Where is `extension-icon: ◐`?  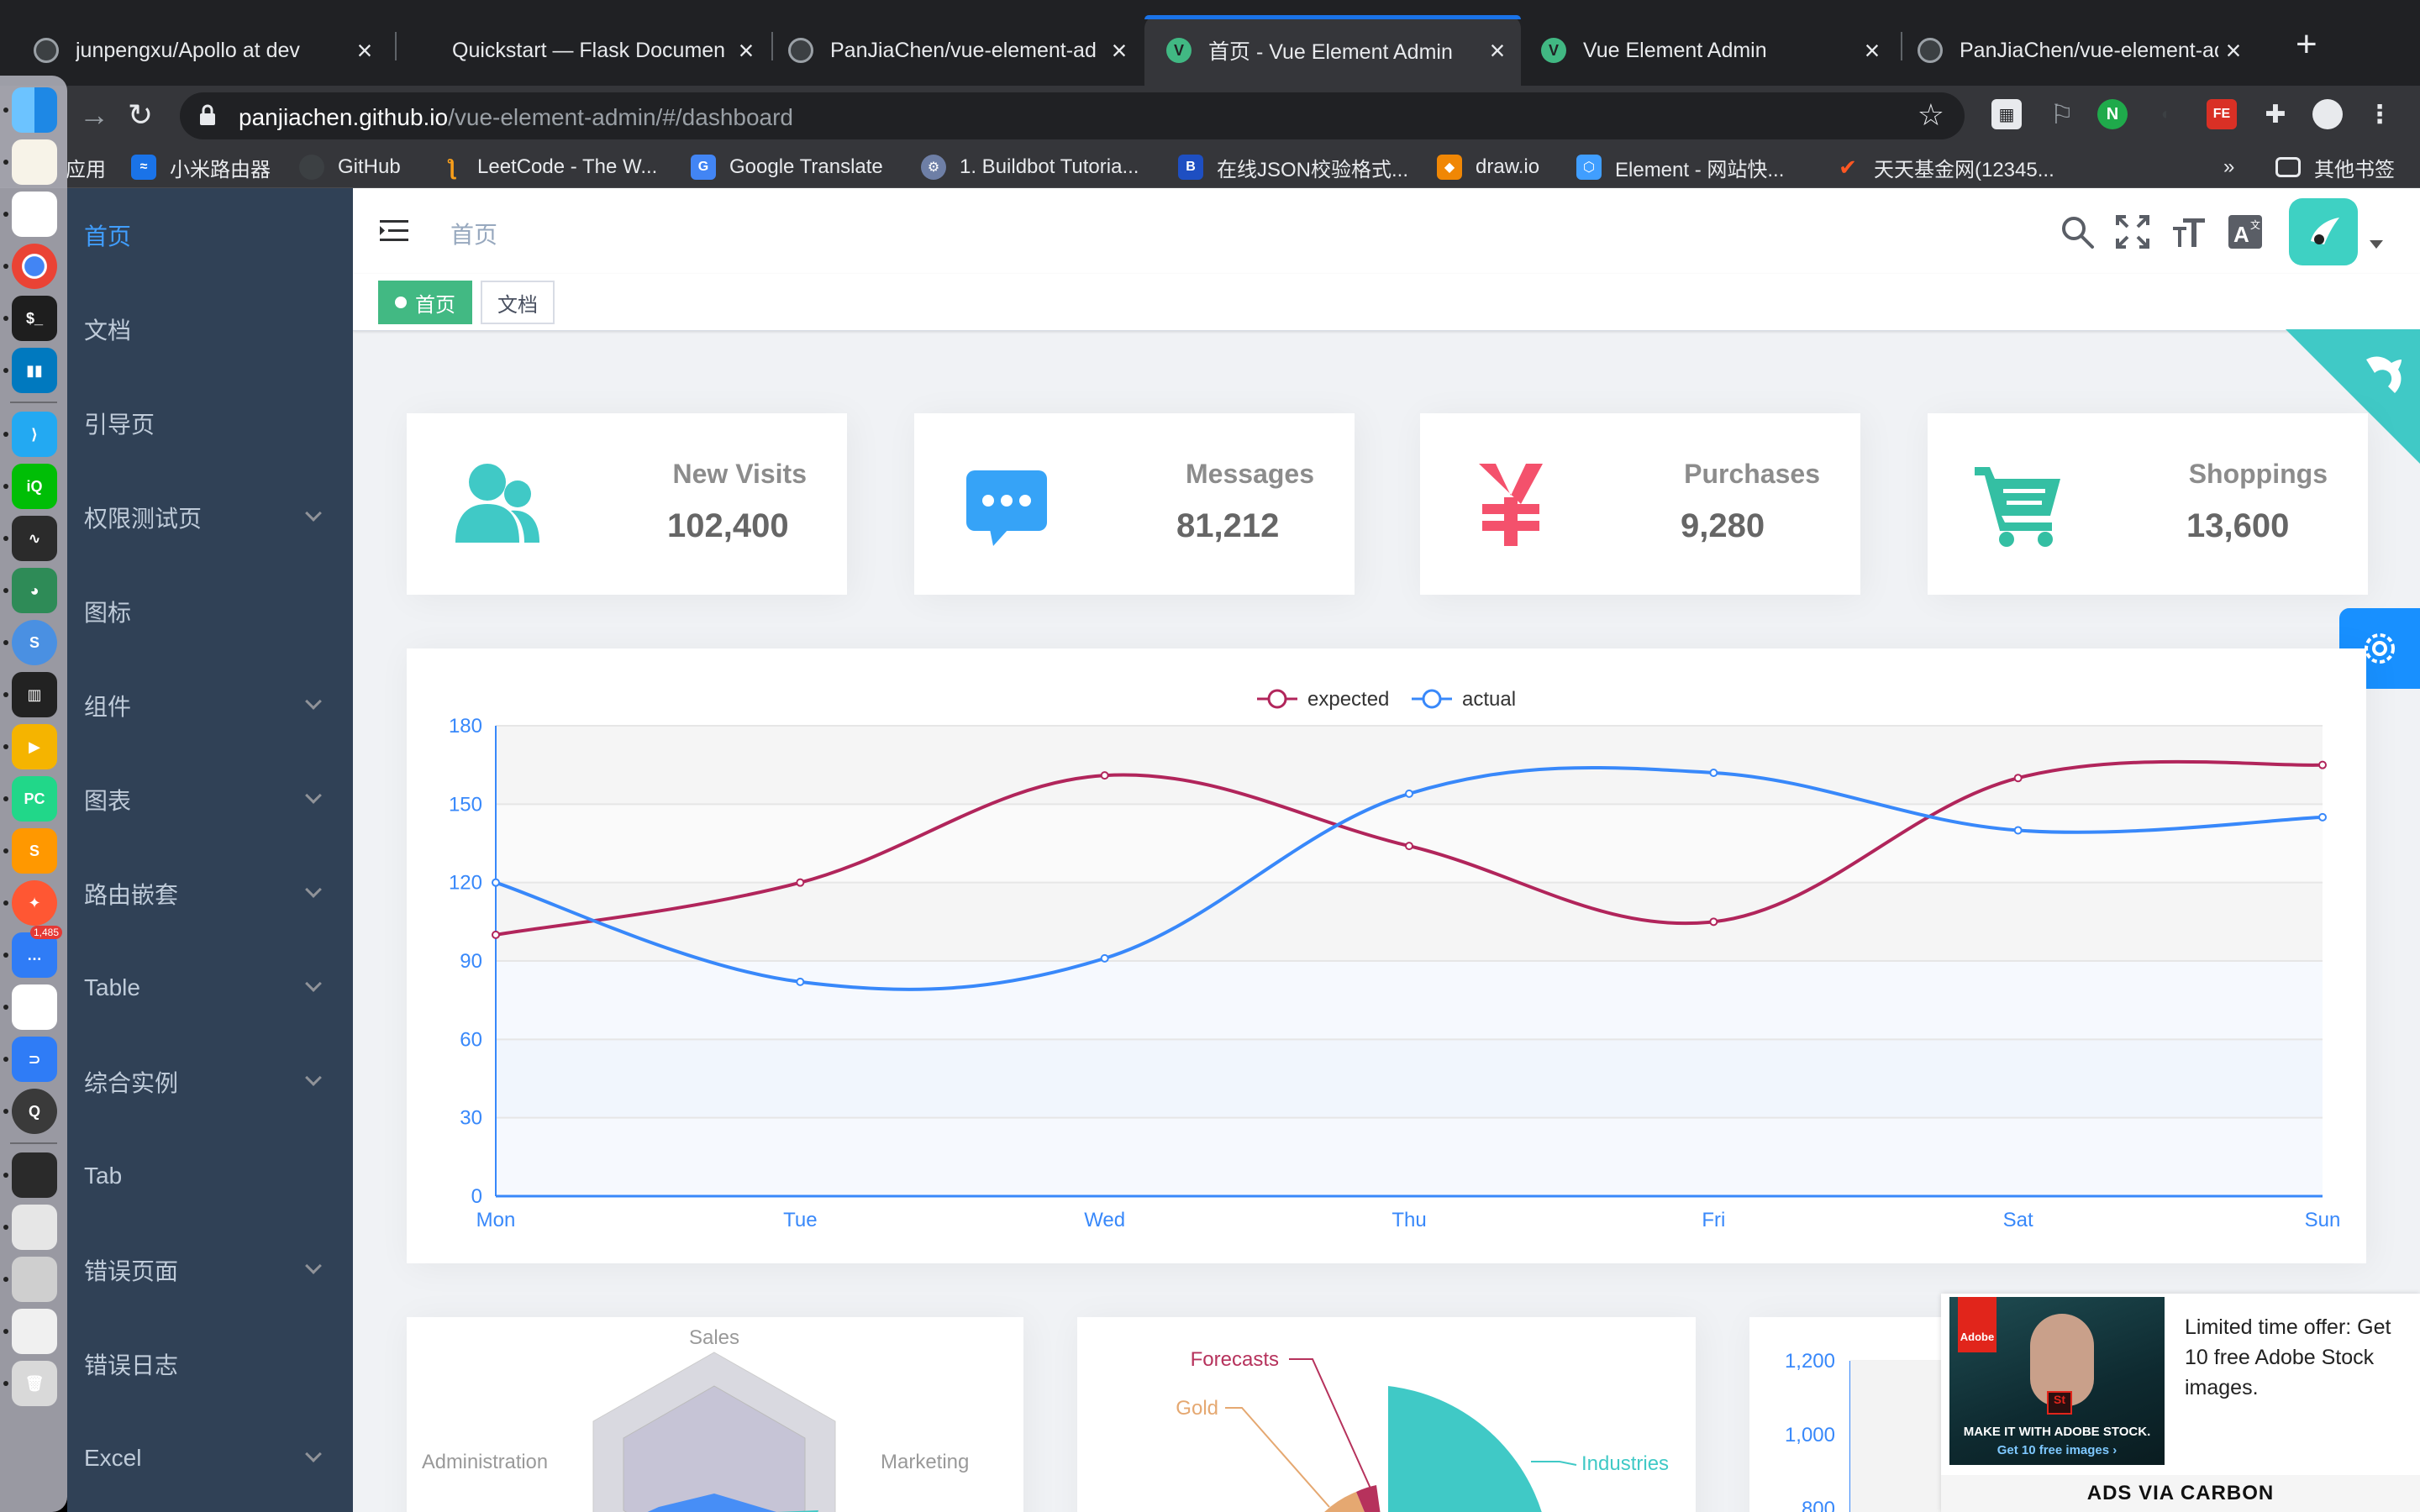 extension-icon: ◐ is located at coordinates (2166, 113).